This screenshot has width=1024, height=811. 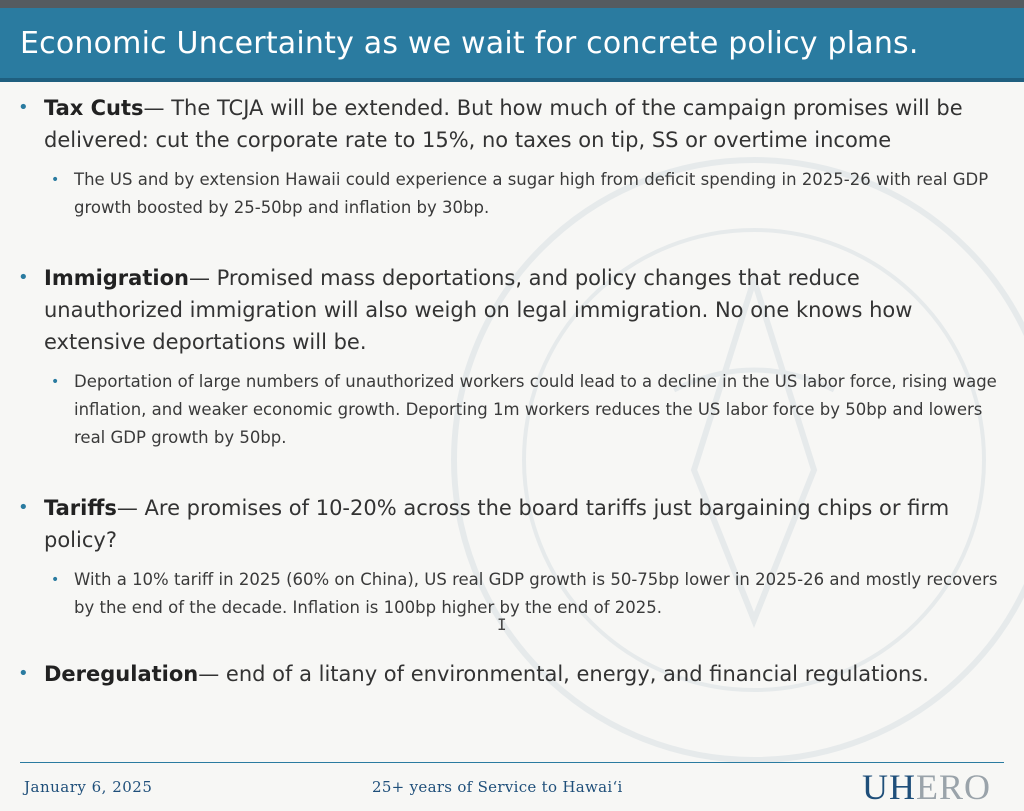 What do you see at coordinates (116, 278) in the screenshot?
I see `bullet-heading: Immigration` at bounding box center [116, 278].